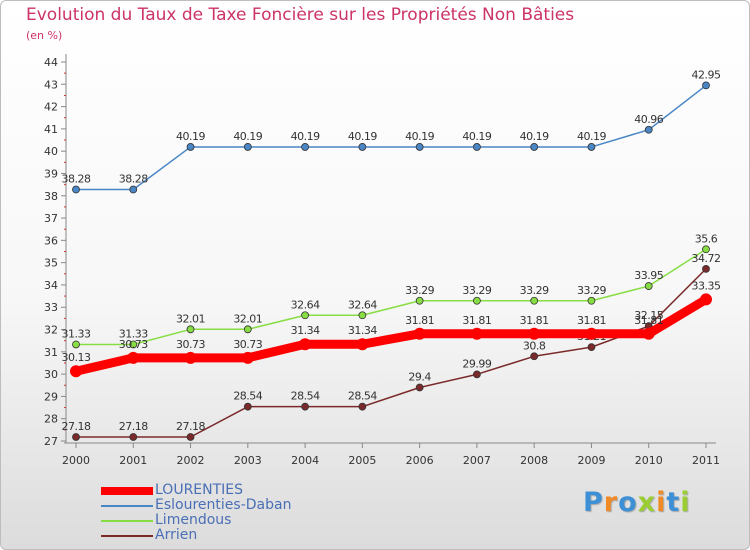 The height and width of the screenshot is (550, 750). I want to click on y-tick-label: 27, so click(51, 441).